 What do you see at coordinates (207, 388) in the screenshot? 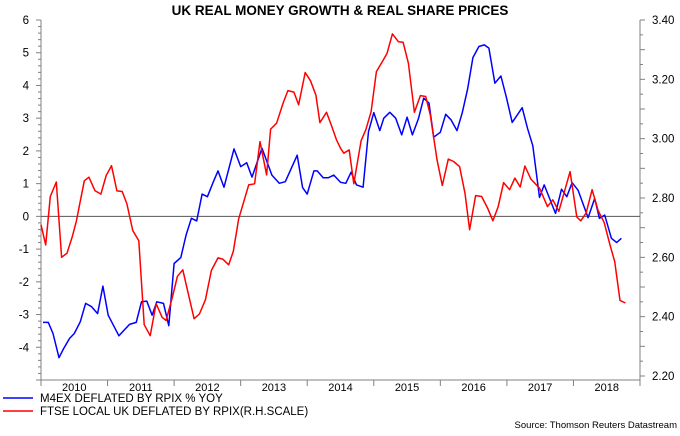
I see `x-axis-tick-label: 2012` at bounding box center [207, 388].